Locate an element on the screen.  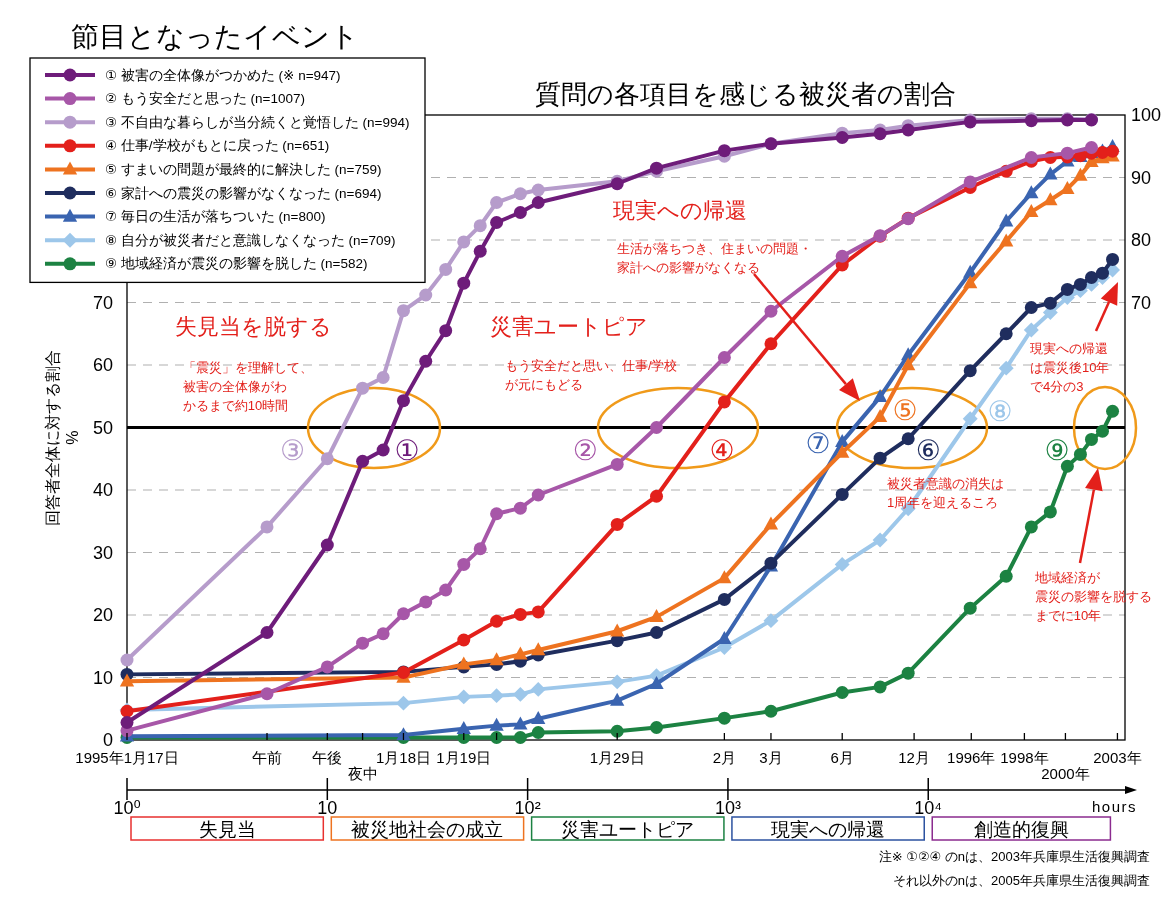
legend-title: 節目となったイベント is located at coordinates (215, 36).